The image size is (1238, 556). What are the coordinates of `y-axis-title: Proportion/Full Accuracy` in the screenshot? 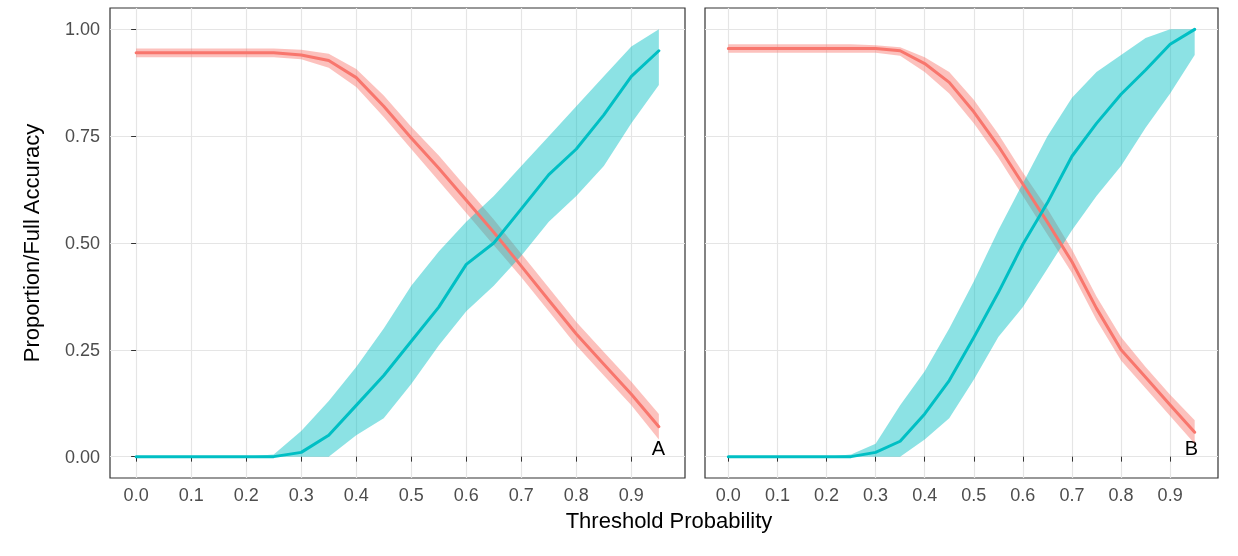 It's located at (31, 243).